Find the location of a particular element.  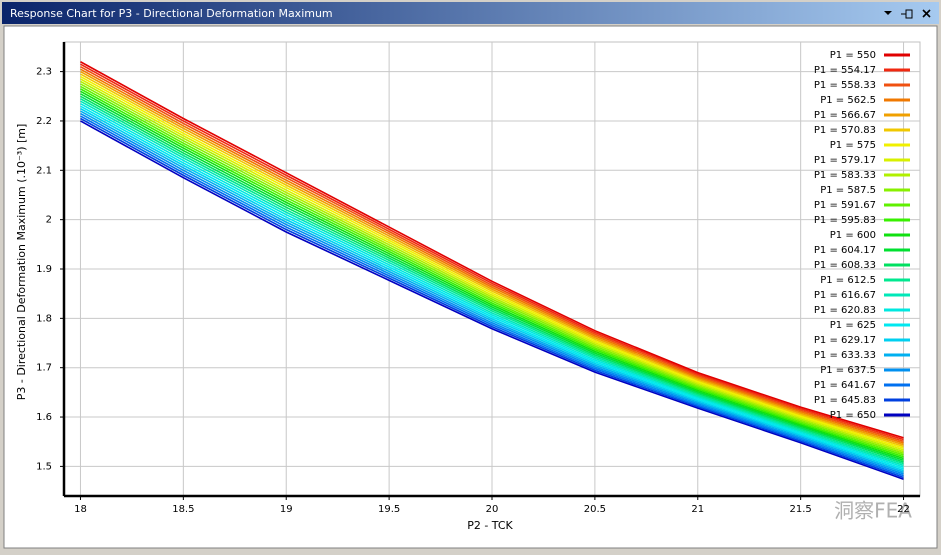

y-tick-label: 2.1 is located at coordinates (44, 170).